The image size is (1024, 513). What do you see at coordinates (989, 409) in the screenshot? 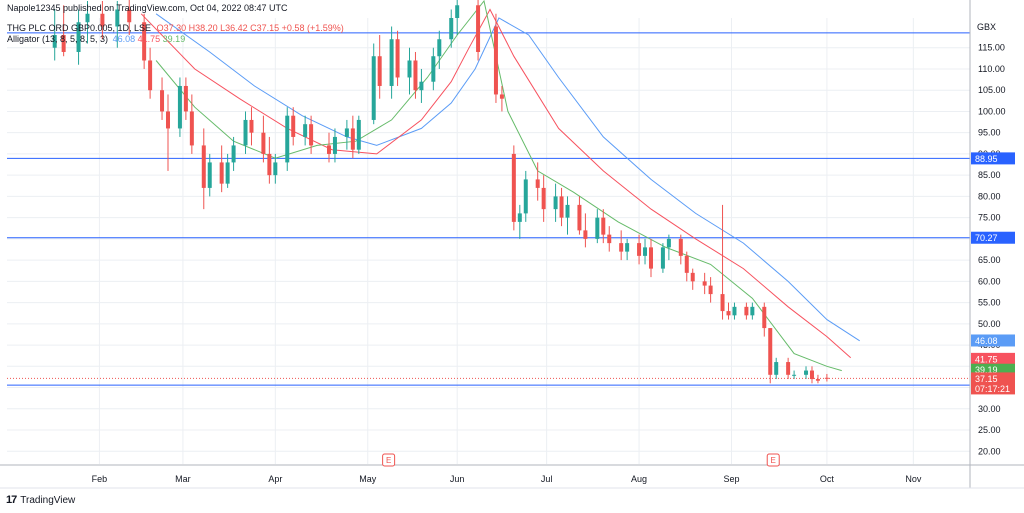
I see `y-tick-label: 30.00` at bounding box center [989, 409].